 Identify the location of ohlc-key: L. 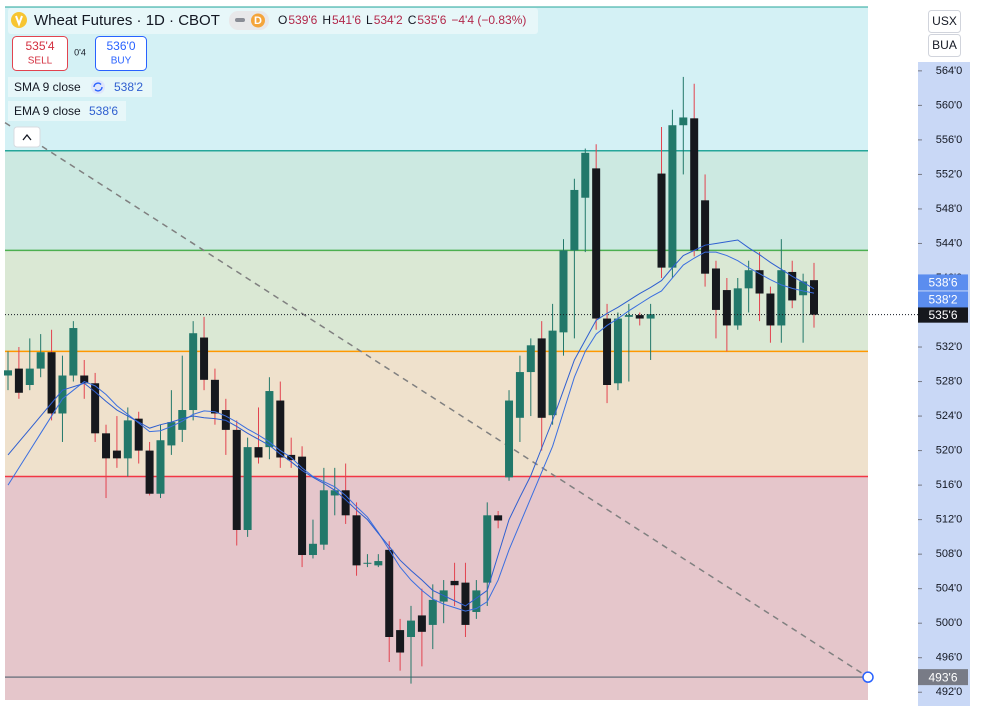
(369, 20).